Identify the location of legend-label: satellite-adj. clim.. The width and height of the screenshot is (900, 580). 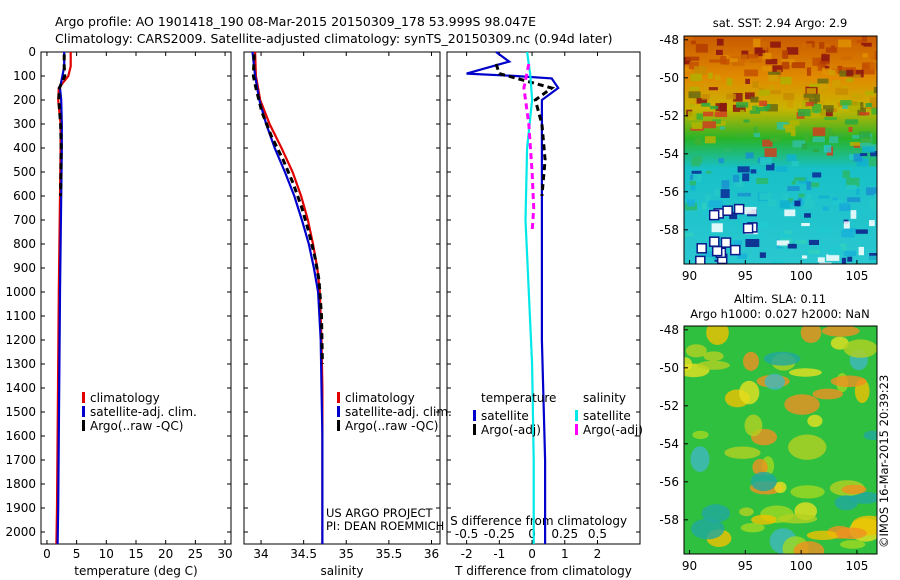
(143, 412).